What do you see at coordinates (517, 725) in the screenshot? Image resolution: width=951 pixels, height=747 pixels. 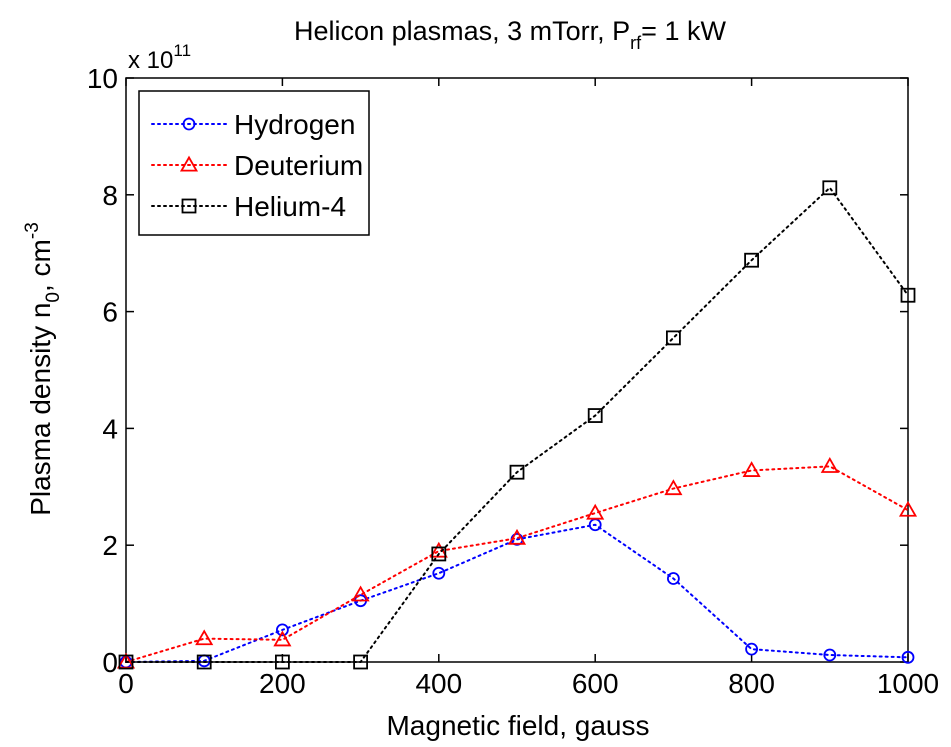 I see `x-axis-label: Magnetic field, gauss` at bounding box center [517, 725].